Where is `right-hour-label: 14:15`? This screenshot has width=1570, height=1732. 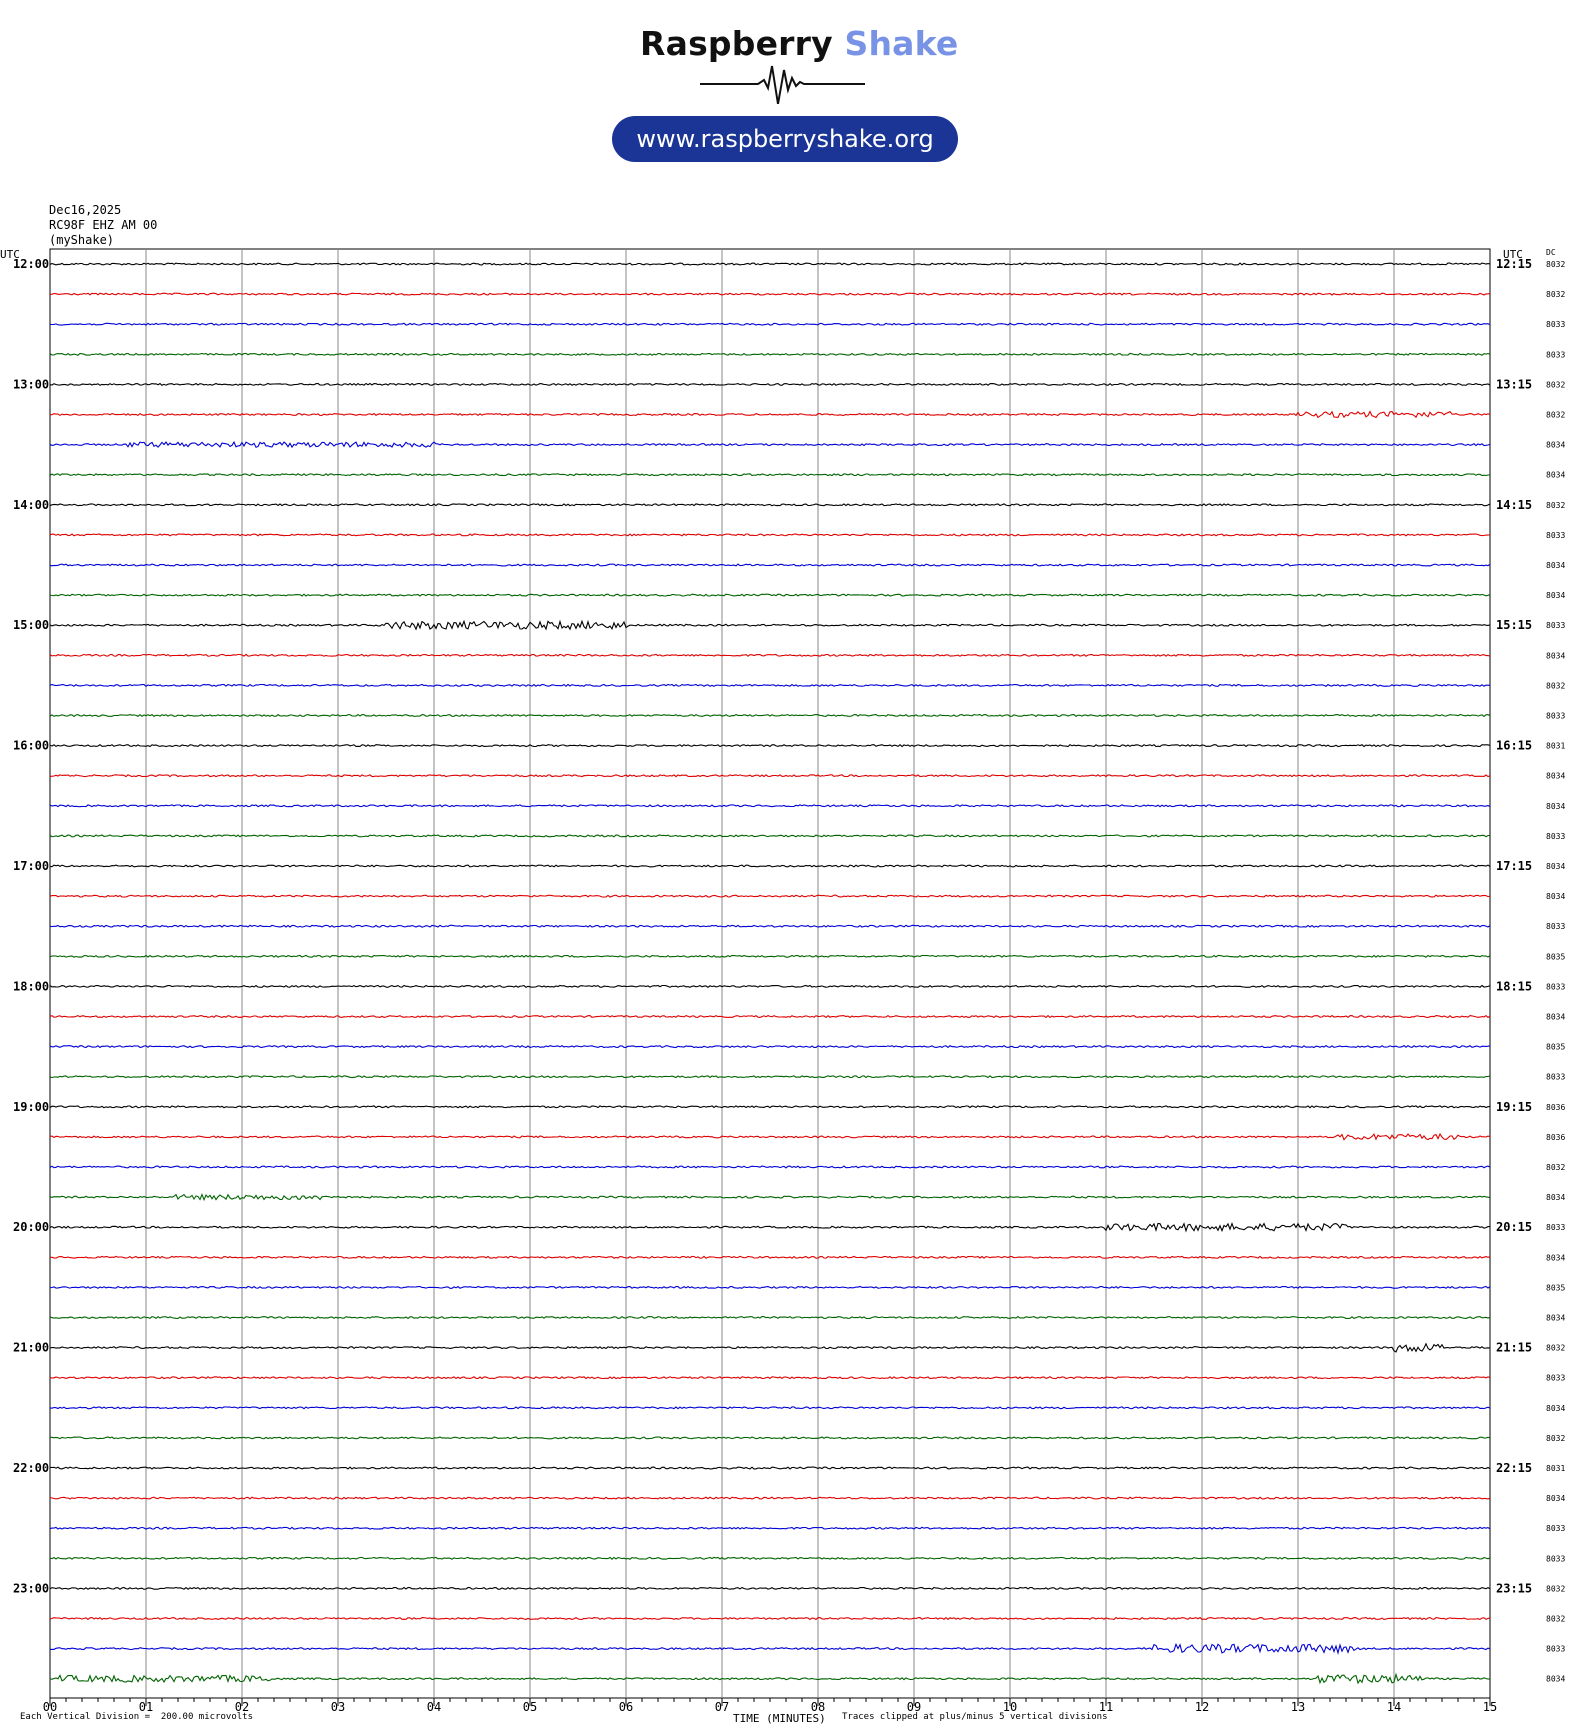 right-hour-label: 14:15 is located at coordinates (1514, 505).